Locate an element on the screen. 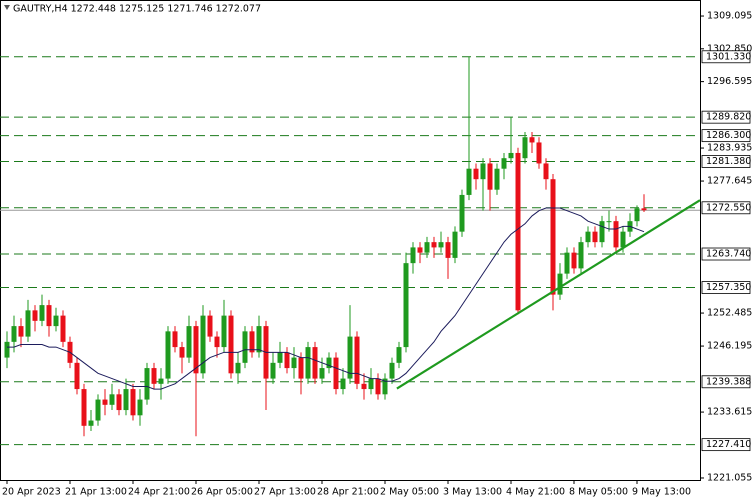 This screenshot has width=754, height=503. x-tick-label: 27 Apr 13:00 is located at coordinates (285, 492).